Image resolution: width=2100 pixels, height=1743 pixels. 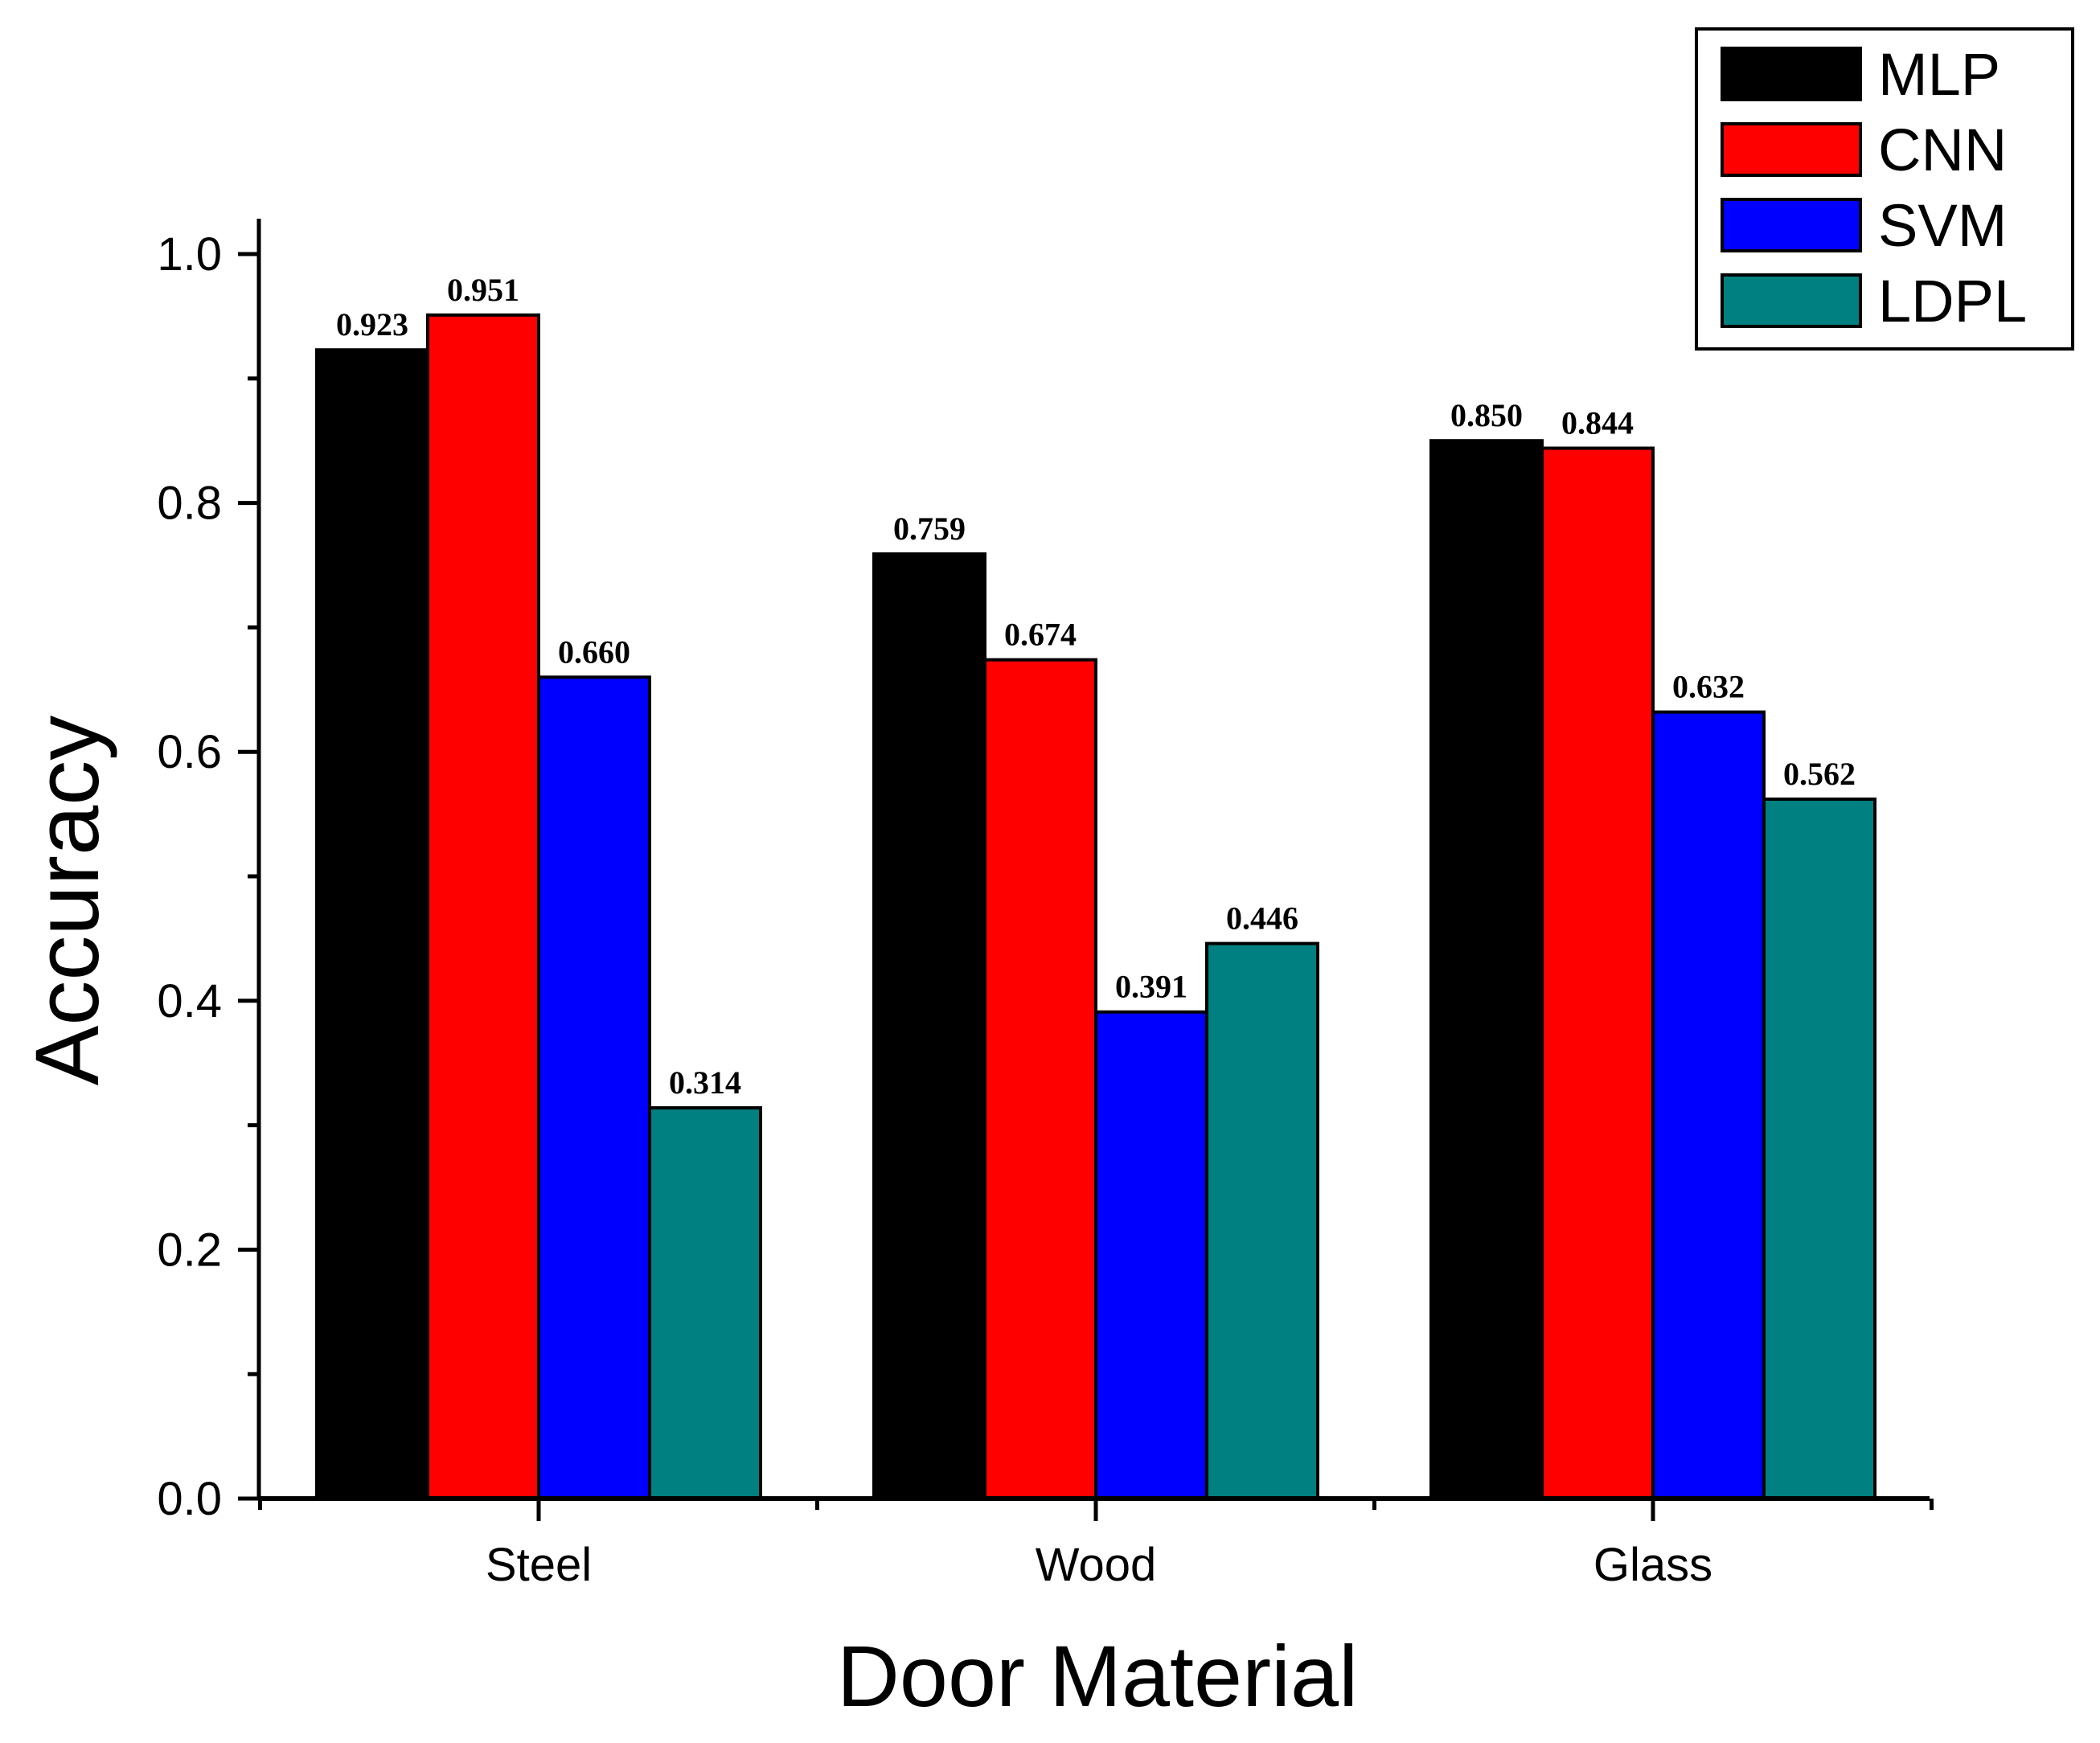 What do you see at coordinates (1792, 225) in the screenshot?
I see `legend-swatch-svm` at bounding box center [1792, 225].